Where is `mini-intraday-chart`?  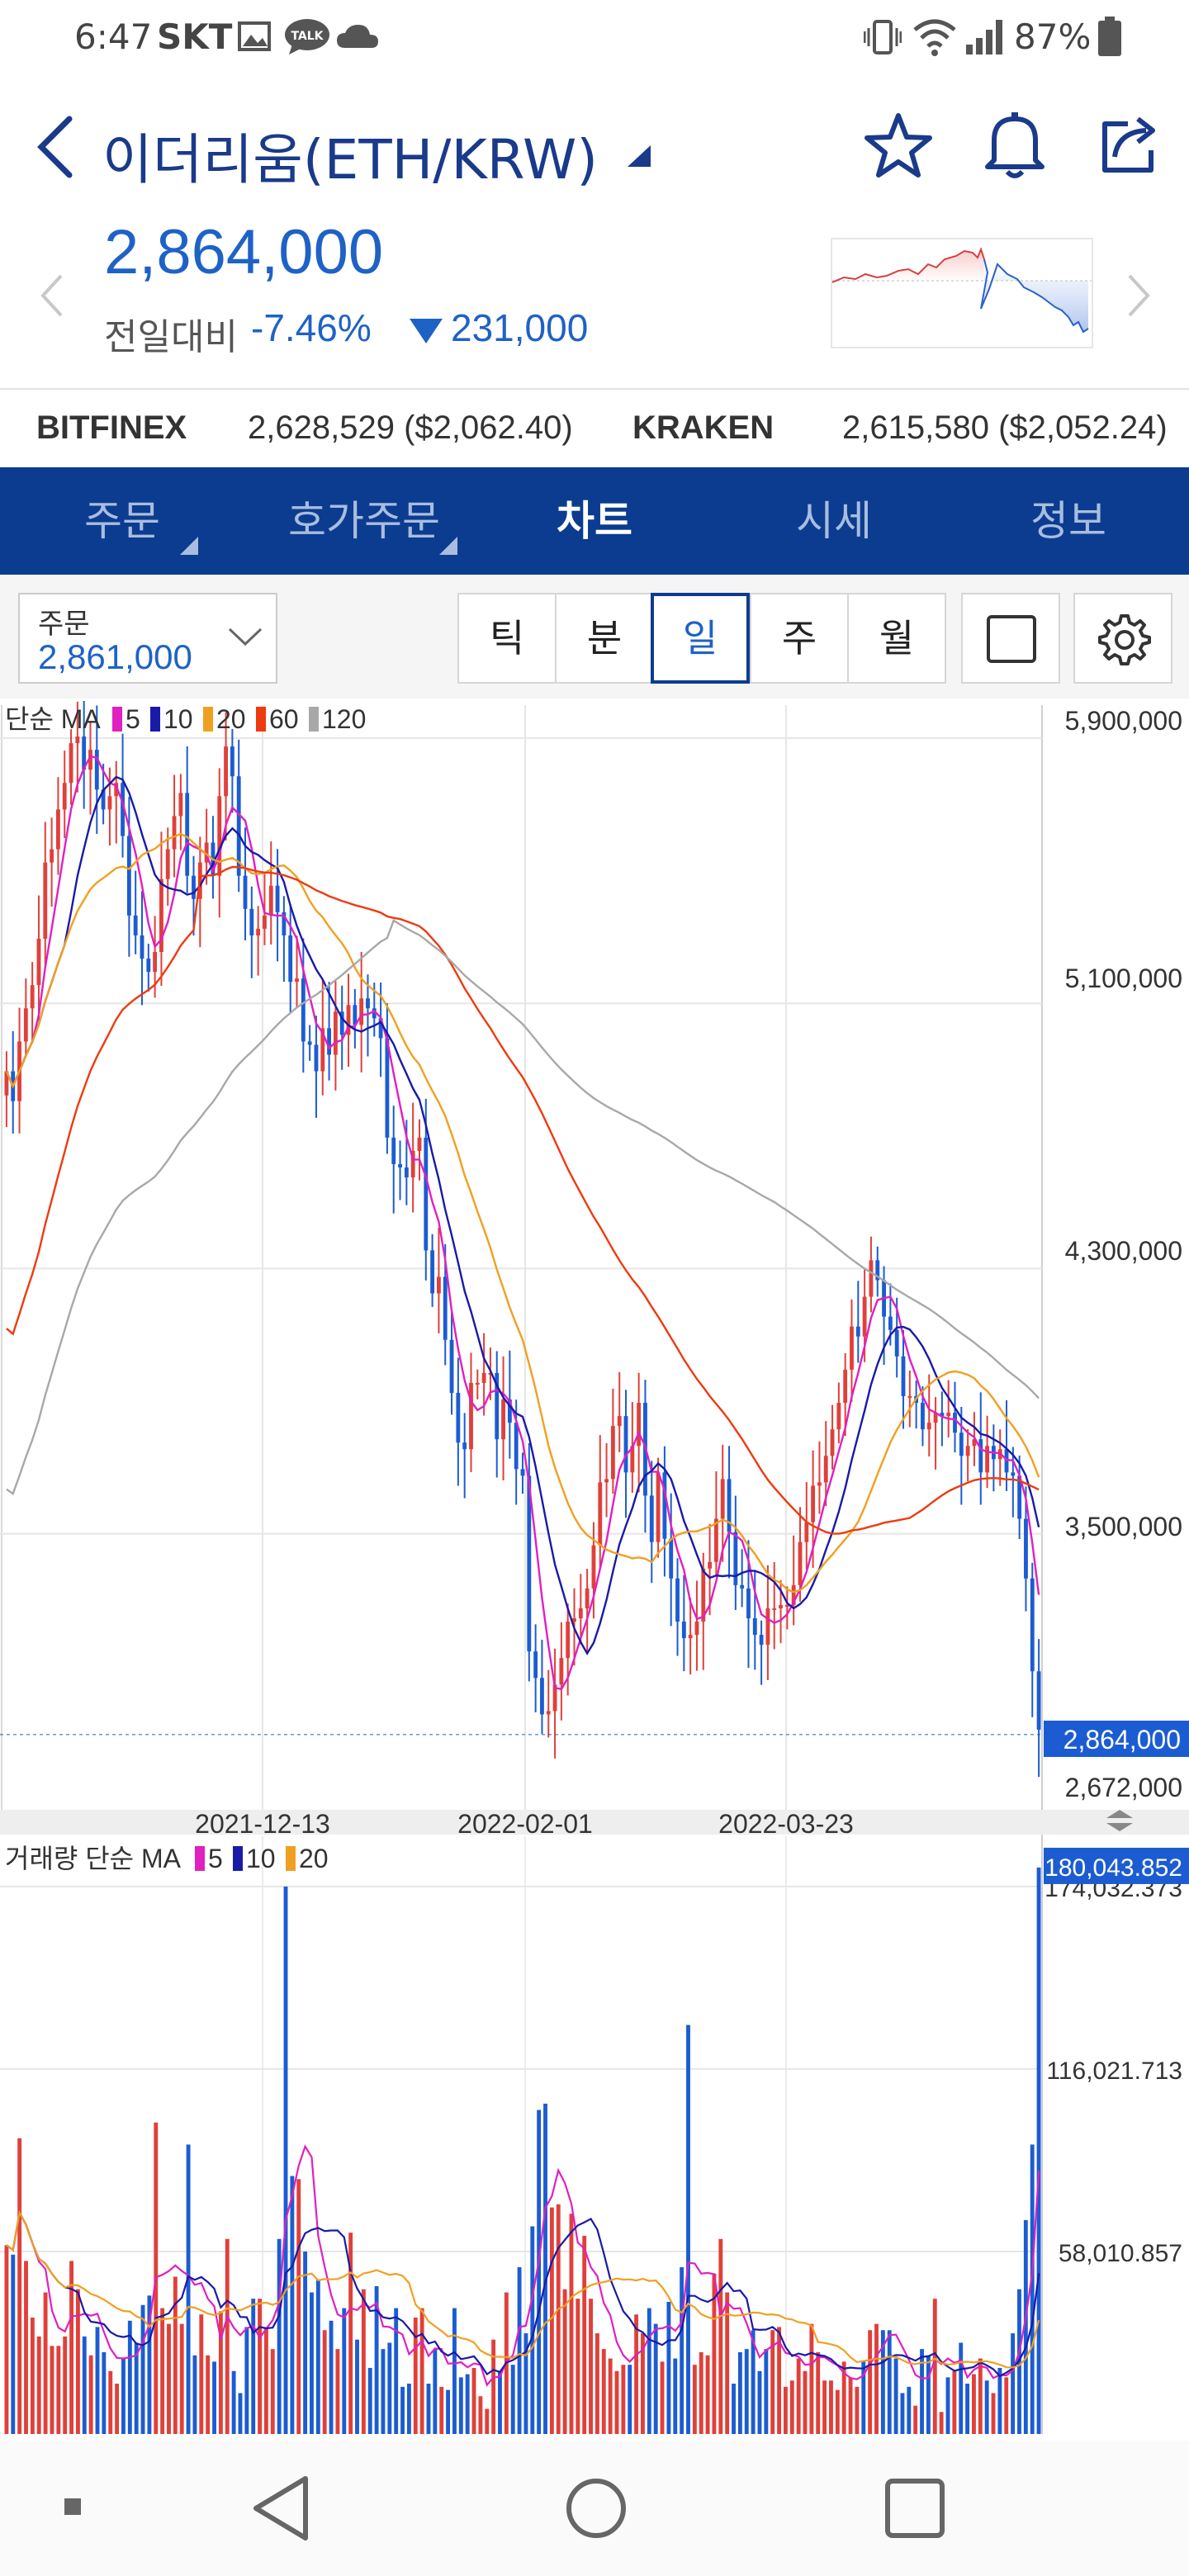 mini-intraday-chart is located at coordinates (962, 293).